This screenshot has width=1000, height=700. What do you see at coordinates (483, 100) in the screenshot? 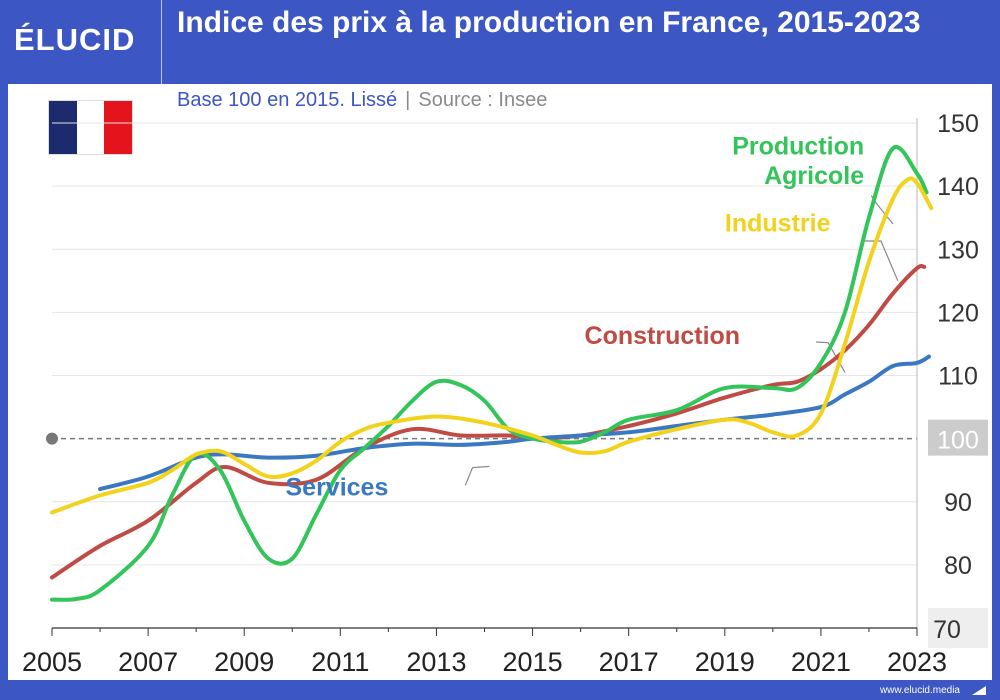
I see `source-text: Source : Insee` at bounding box center [483, 100].